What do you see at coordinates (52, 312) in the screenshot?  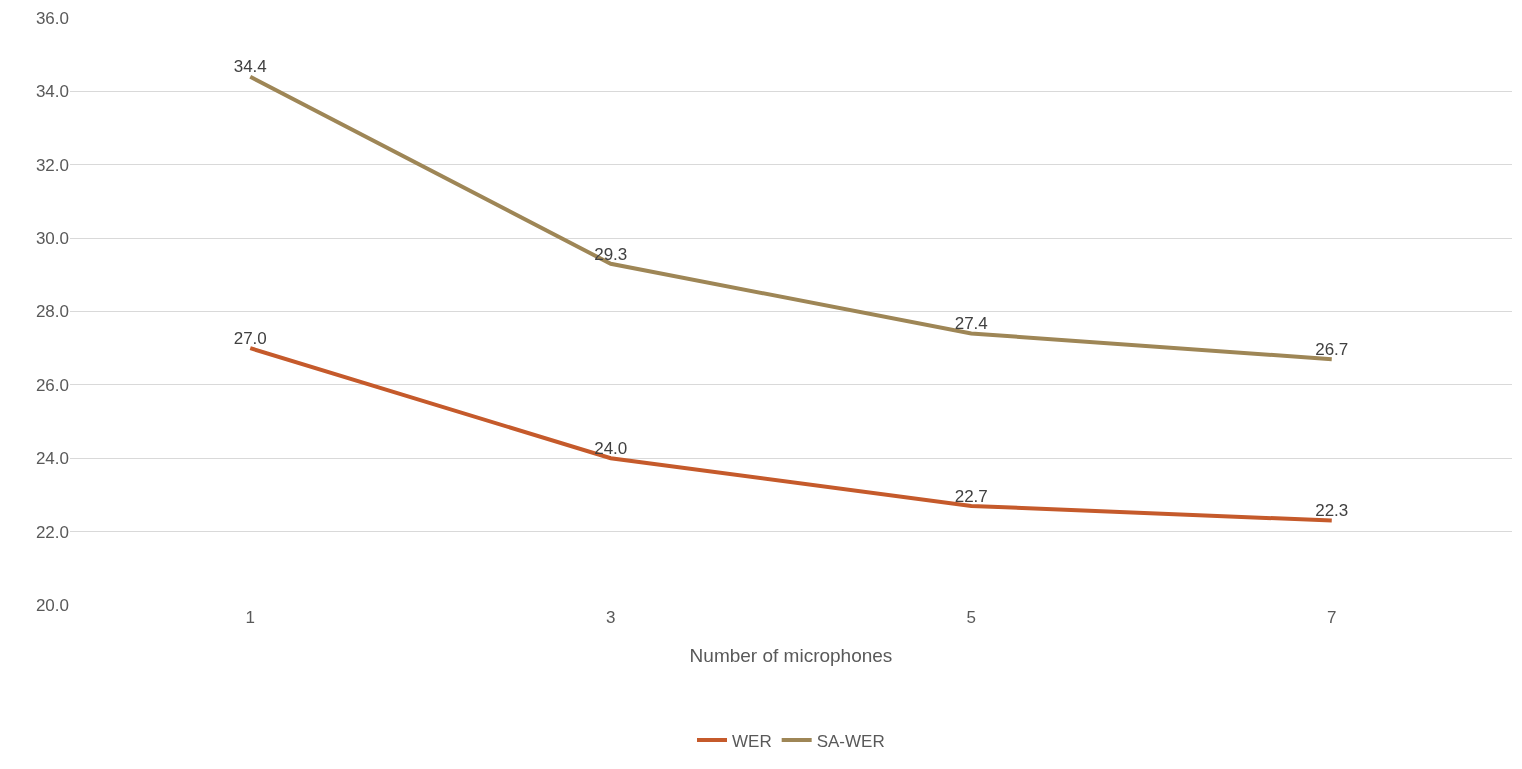 I see `y-tick-label: 28.0` at bounding box center [52, 312].